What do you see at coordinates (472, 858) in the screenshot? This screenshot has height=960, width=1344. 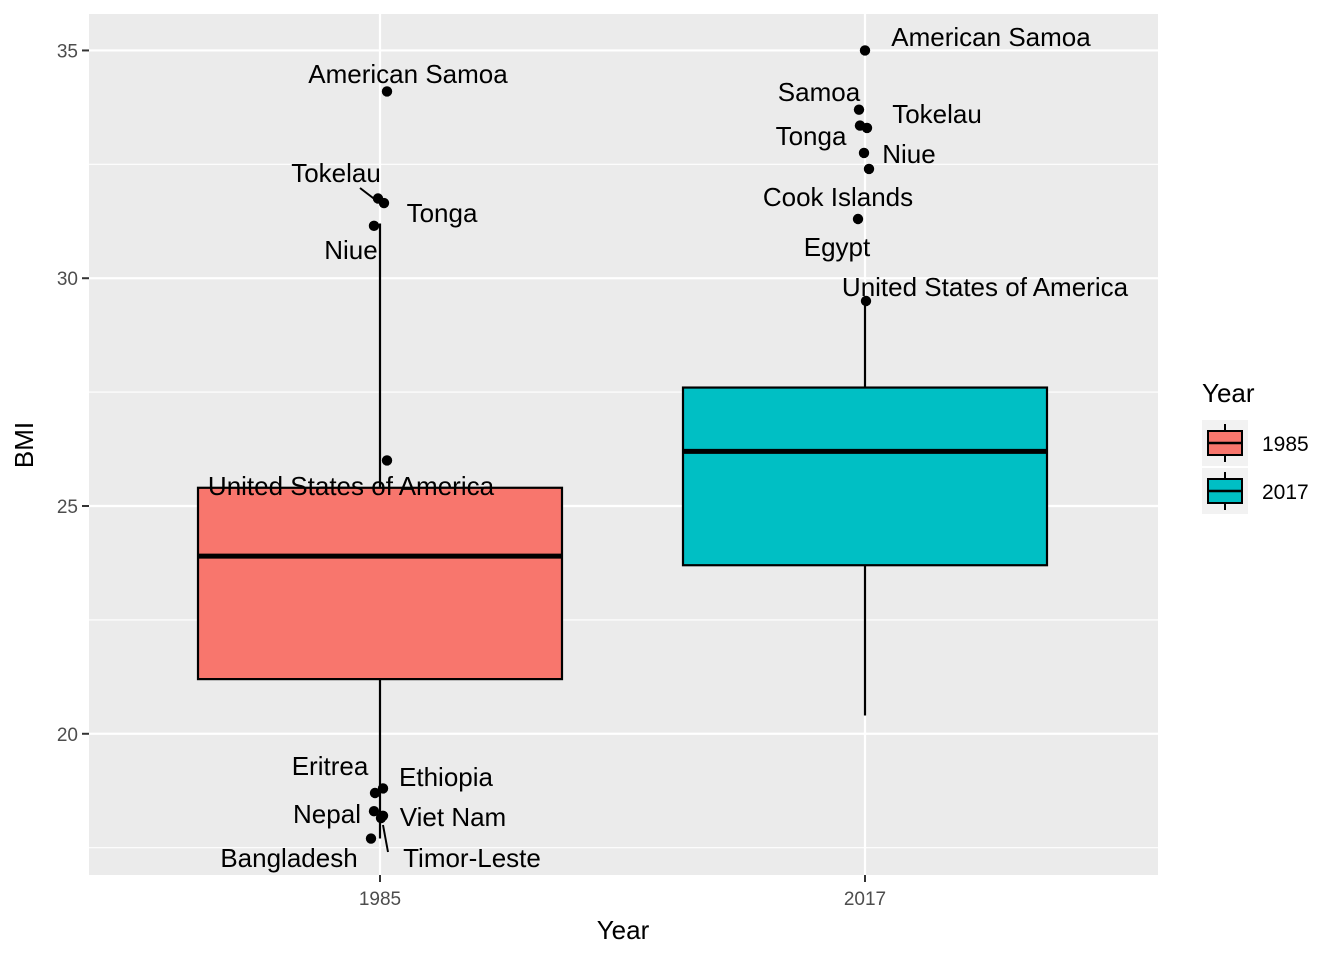 I see `point-label: Timor-Leste` at bounding box center [472, 858].